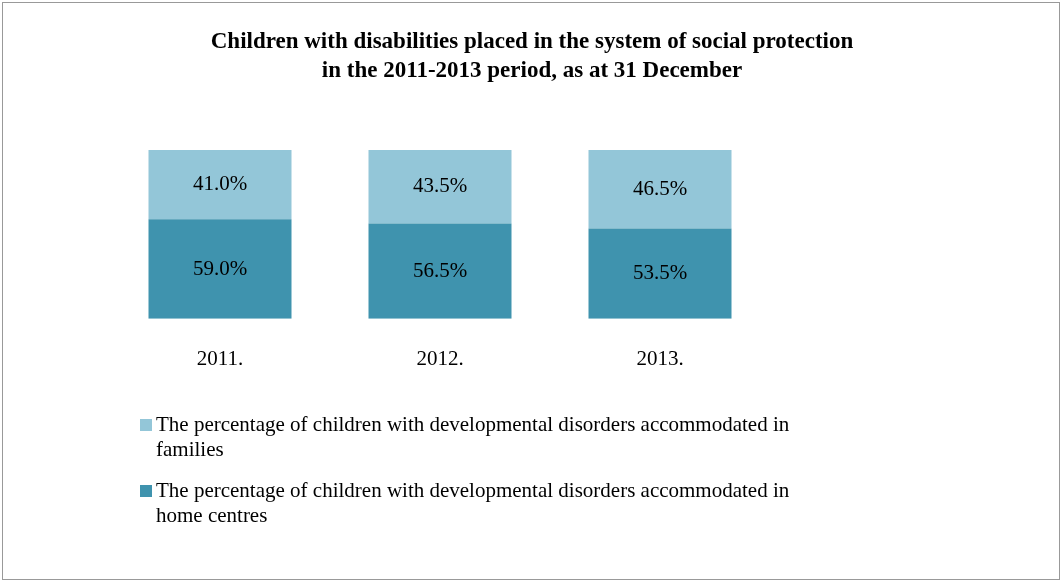 The height and width of the screenshot is (584, 1064). I want to click on data-label: 41.0%, so click(220, 183).